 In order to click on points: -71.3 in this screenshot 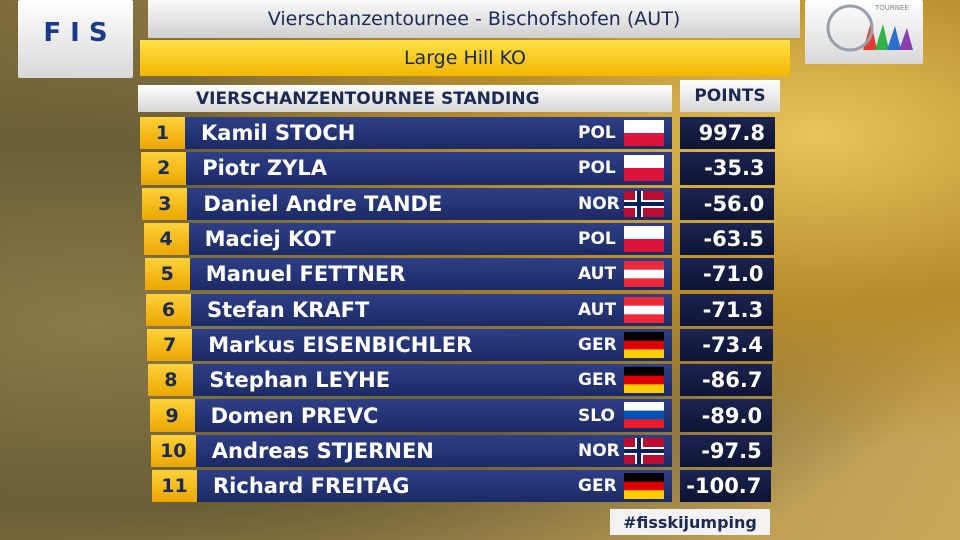, I will do `click(727, 309)`.